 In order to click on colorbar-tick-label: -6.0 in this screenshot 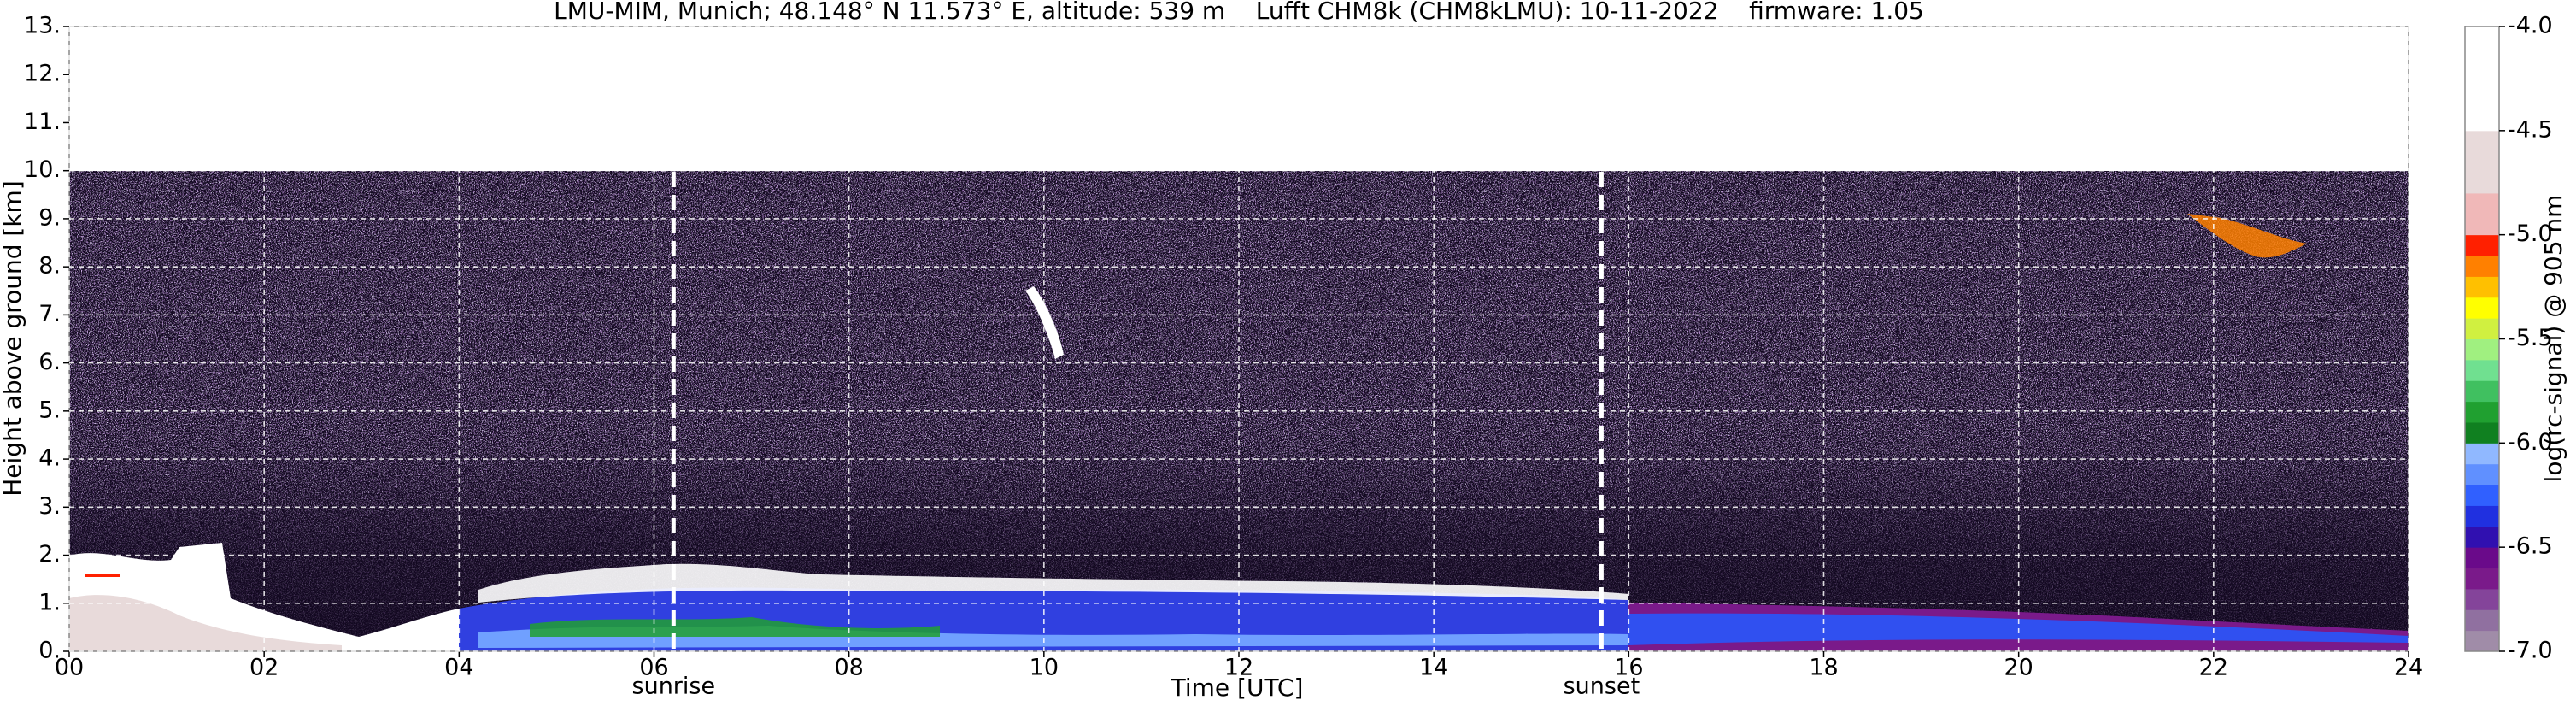, I will do `click(2530, 442)`.